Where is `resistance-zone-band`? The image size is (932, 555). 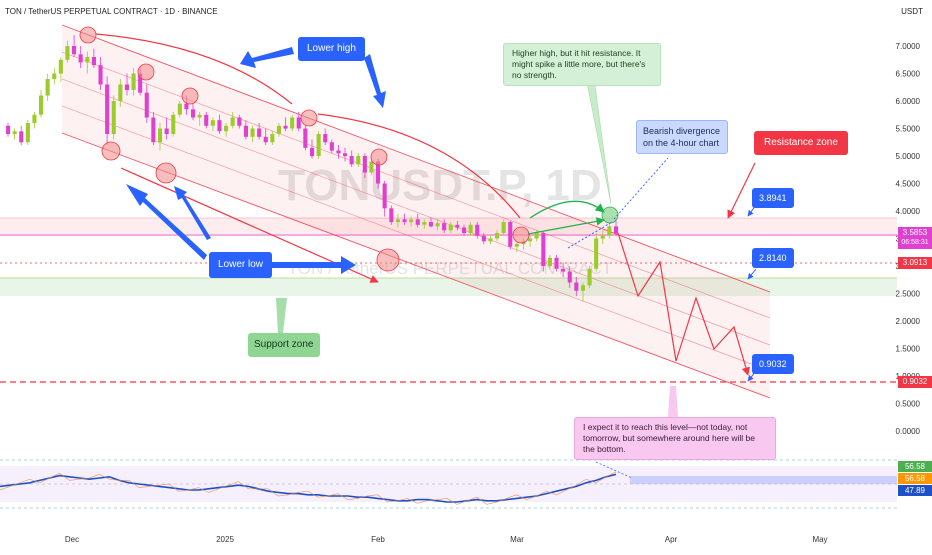
resistance-zone-band is located at coordinates (448, 227).